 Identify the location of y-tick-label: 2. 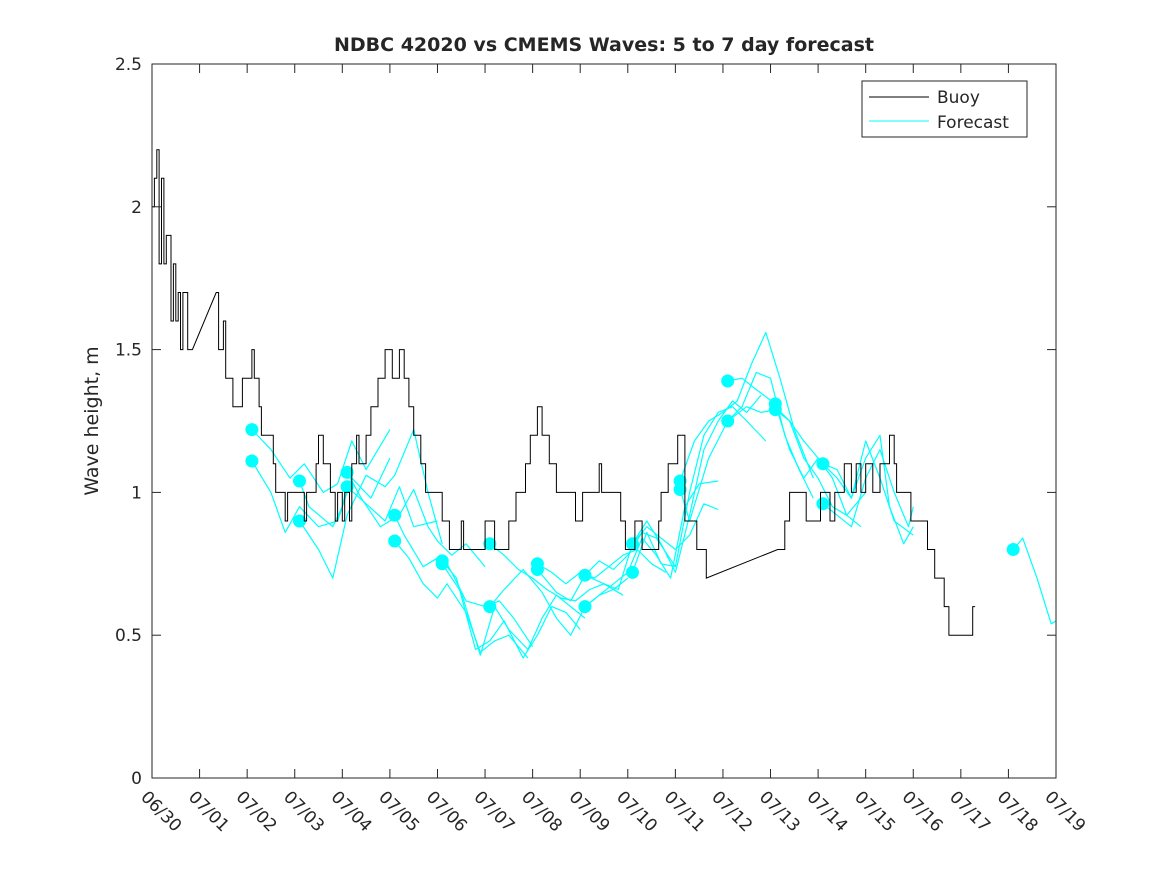
(136, 208).